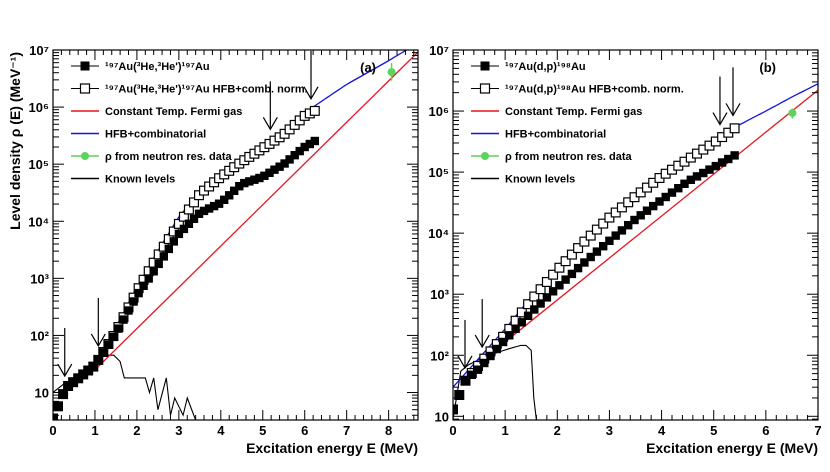 The image size is (830, 472). I want to click on x-tick-label: 1, so click(505, 430).